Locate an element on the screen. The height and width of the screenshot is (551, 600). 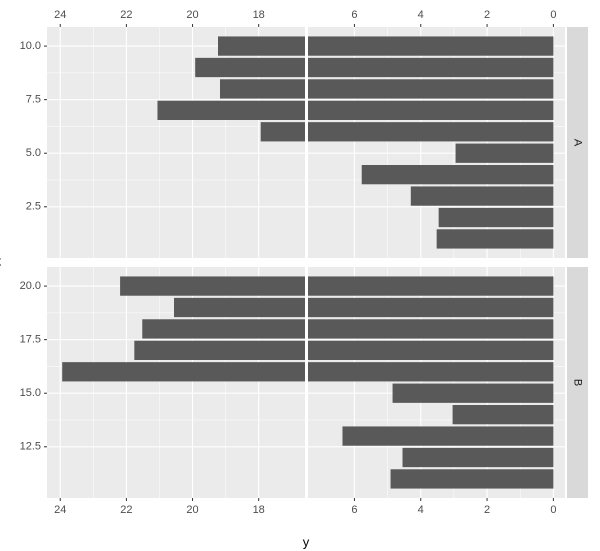
x-tick-label: 22 is located at coordinates (126, 510).